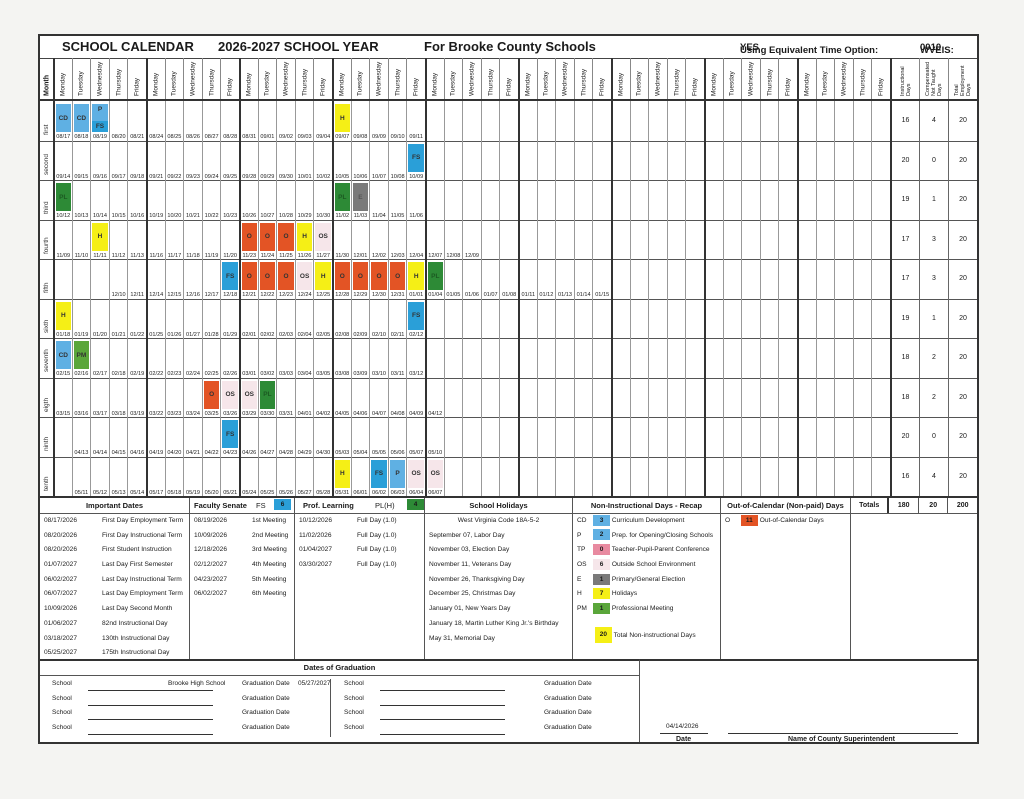 The height and width of the screenshot is (799, 1024). Describe the element at coordinates (118, 176) in the screenshot. I see `day-date: 09/17` at that location.